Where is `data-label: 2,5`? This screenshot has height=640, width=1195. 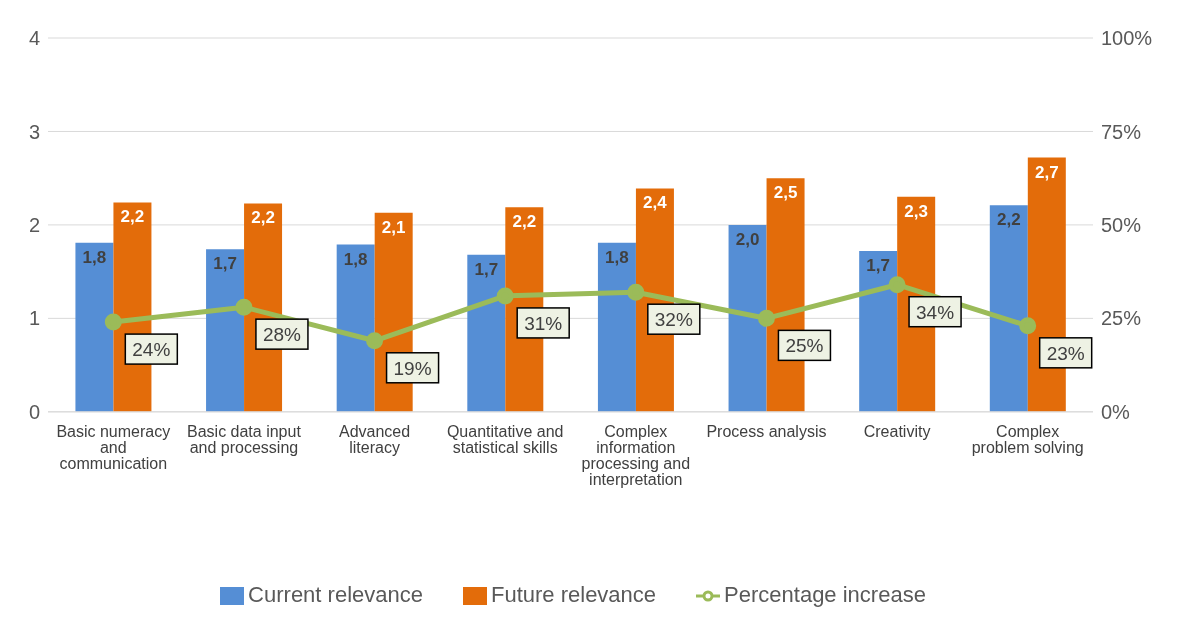
data-label: 2,5 is located at coordinates (785, 193).